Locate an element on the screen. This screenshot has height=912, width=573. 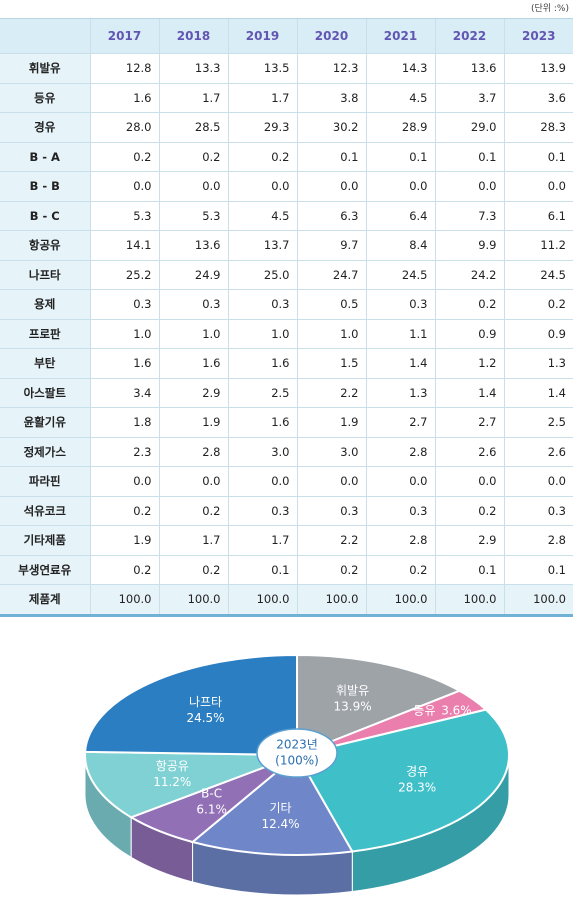
slice-label: 기타 is located at coordinates (280, 808).